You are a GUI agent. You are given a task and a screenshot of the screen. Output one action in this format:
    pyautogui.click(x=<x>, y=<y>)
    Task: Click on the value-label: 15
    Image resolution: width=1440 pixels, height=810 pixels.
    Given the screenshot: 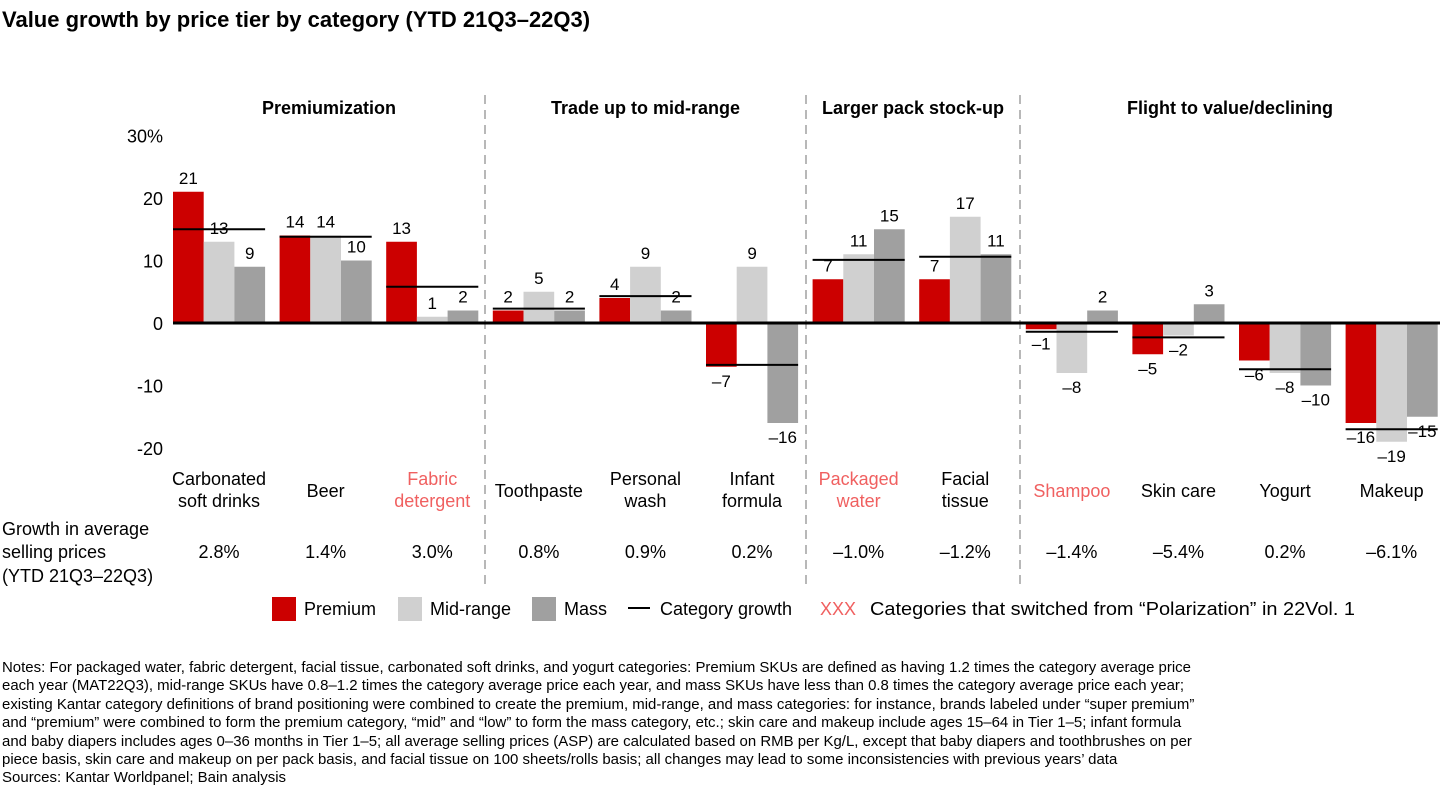 What is the action you would take?
    pyautogui.click(x=889, y=215)
    